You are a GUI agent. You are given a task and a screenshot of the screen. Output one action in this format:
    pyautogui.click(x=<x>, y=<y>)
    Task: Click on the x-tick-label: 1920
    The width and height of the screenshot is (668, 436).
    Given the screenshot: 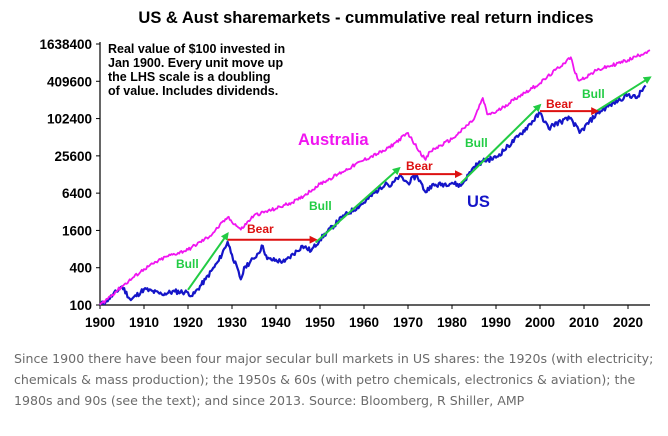 What is the action you would take?
    pyautogui.click(x=188, y=322)
    